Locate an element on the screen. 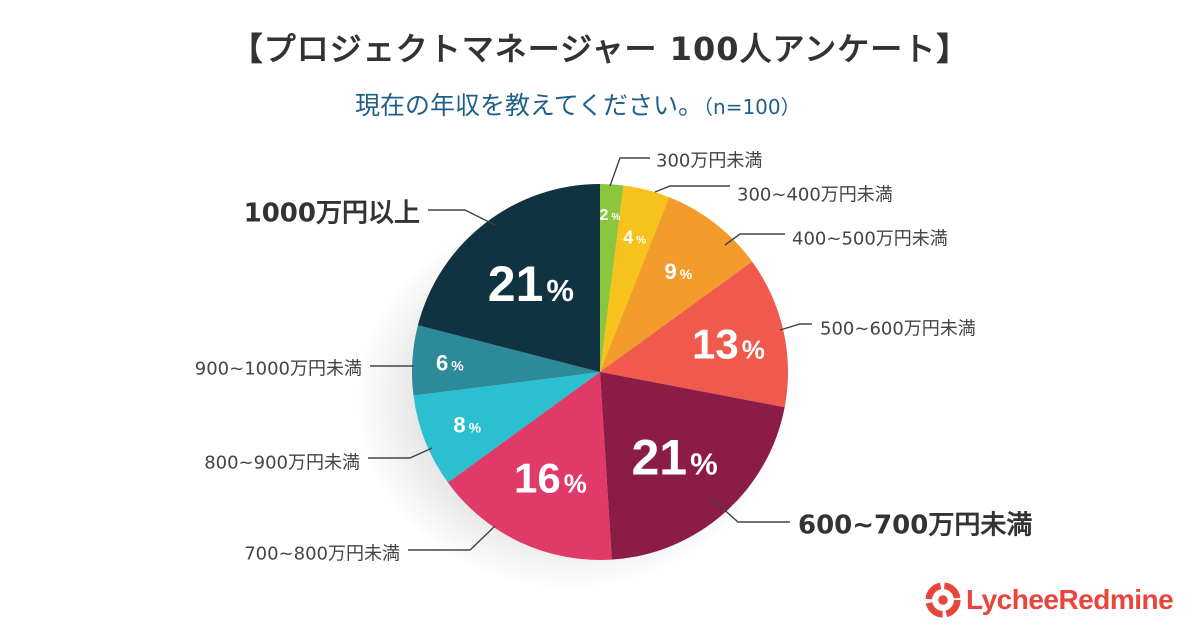 This screenshot has height=628, width=1200. category-label-3: 400~500万円未満 is located at coordinates (870, 238).